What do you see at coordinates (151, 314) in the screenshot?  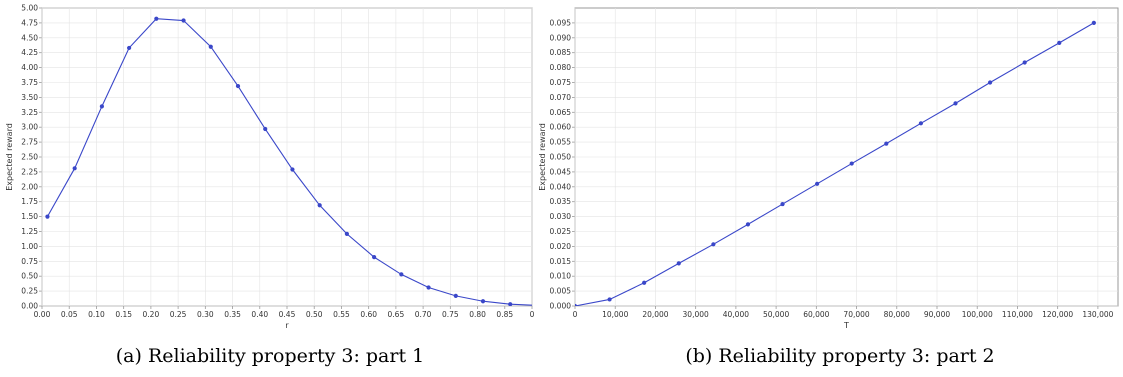 I see `x-tick-label: 0.20` at bounding box center [151, 314].